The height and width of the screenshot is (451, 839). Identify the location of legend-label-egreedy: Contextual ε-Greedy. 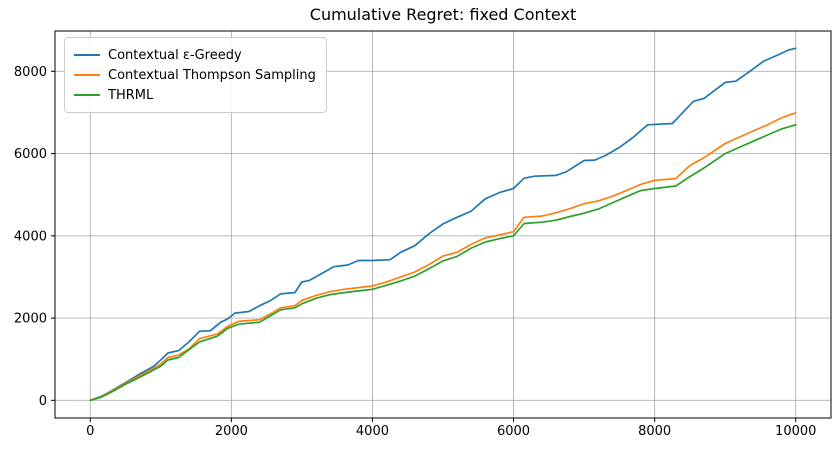
(175, 55).